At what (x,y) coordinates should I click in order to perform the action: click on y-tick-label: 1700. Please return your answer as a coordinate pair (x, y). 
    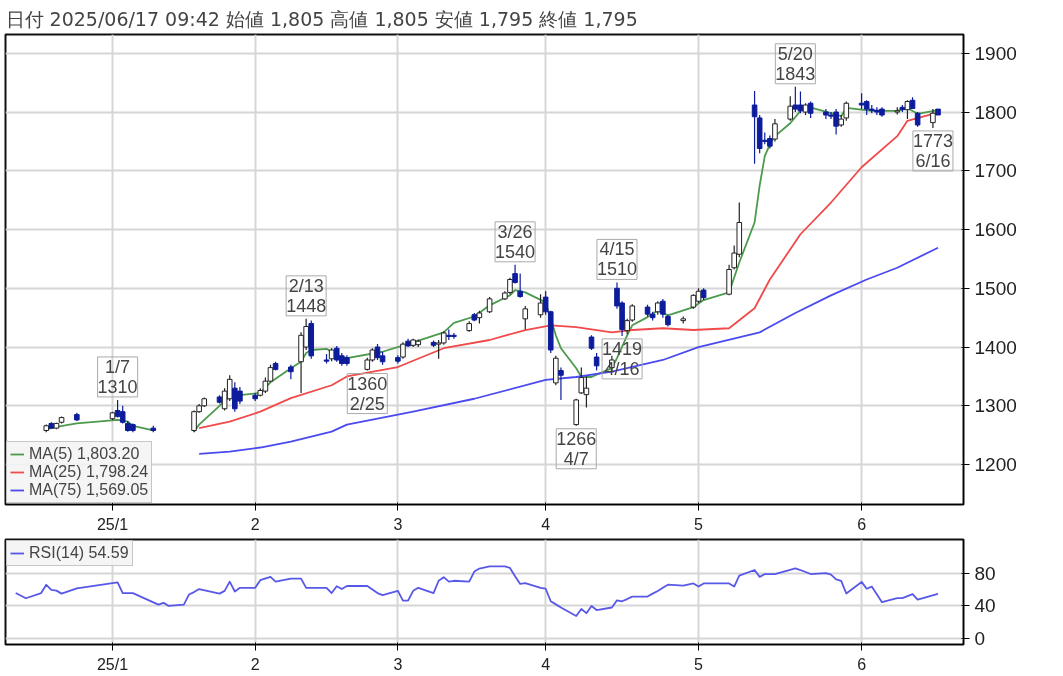
    Looking at the image, I should click on (995, 171).